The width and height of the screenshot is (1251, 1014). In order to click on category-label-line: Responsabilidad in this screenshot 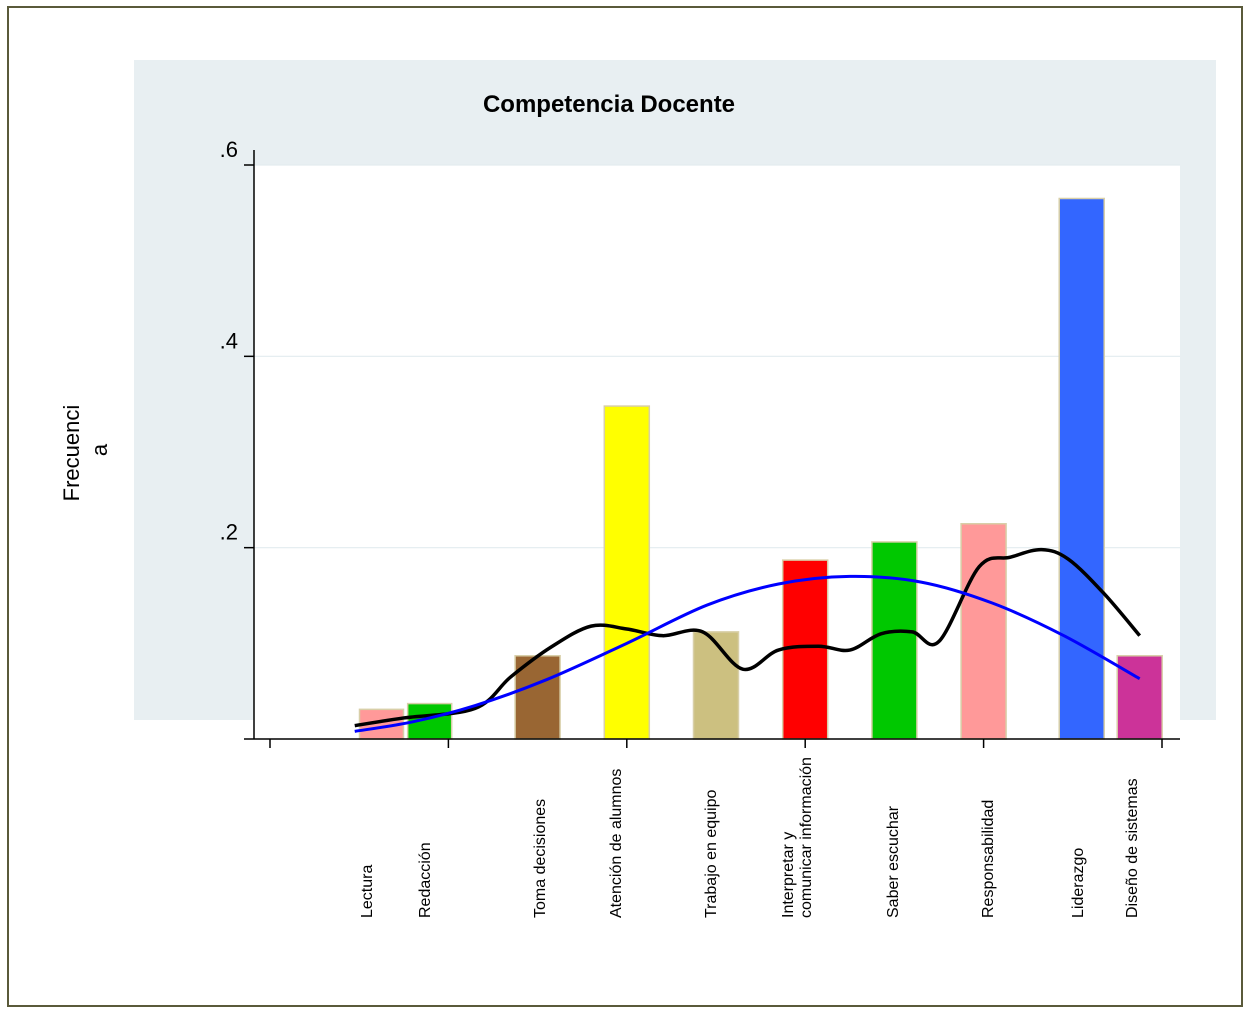, I will do `click(988, 859)`.